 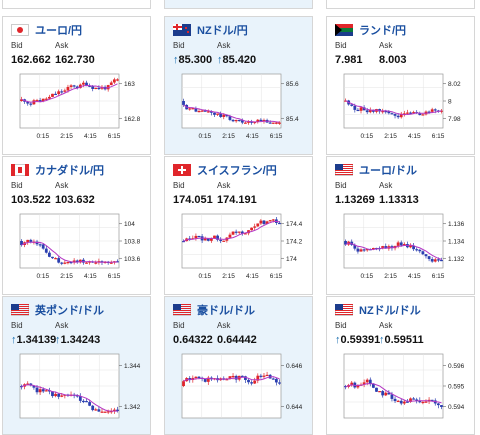 I want to click on price-chart-svg: 0.646 0.644, so click(x=242, y=386).